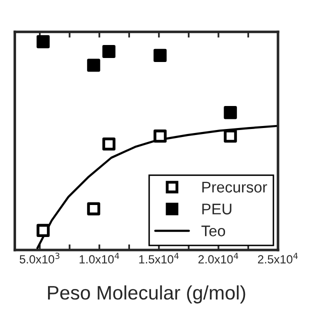  I want to click on legend-label: Precursor, so click(235, 187).